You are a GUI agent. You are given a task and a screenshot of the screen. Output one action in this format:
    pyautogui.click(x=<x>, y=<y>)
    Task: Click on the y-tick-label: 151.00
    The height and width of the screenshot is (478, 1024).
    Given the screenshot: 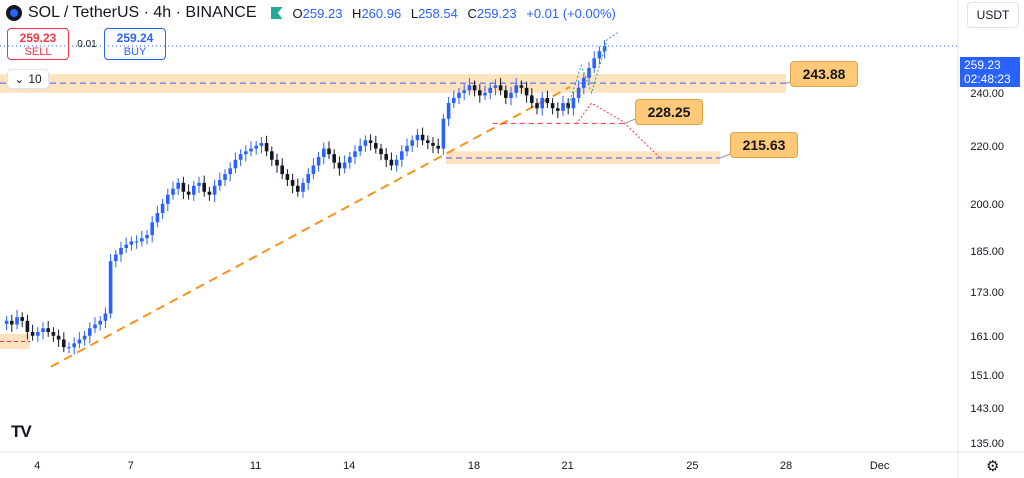 What is the action you would take?
    pyautogui.click(x=987, y=376)
    